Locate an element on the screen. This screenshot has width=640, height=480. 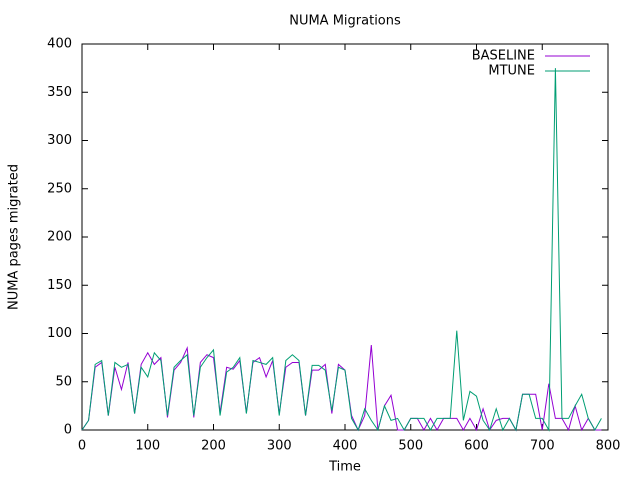
x-tick-label: 0 is located at coordinates (82, 446).